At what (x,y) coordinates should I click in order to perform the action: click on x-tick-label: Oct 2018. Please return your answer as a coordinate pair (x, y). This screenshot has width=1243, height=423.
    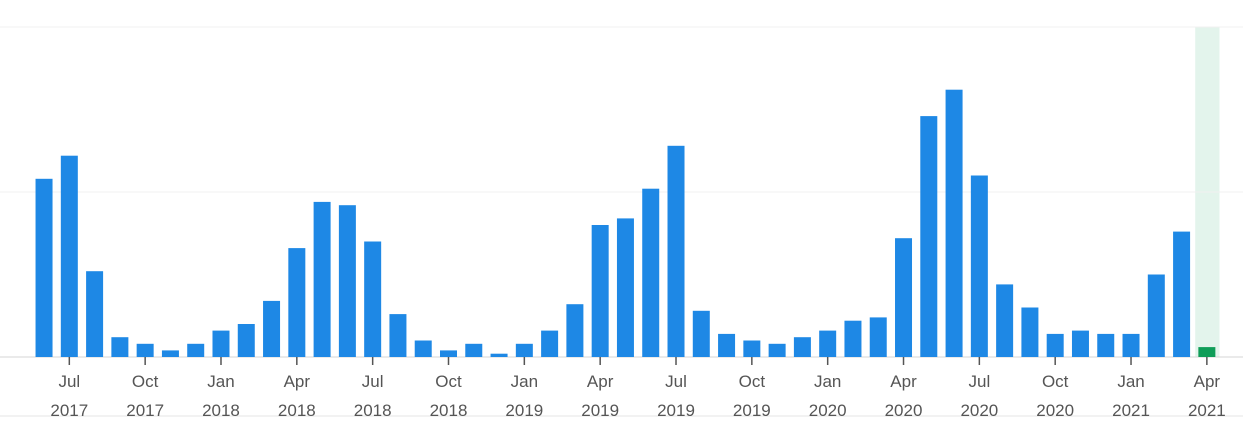
    Looking at the image, I should click on (449, 396).